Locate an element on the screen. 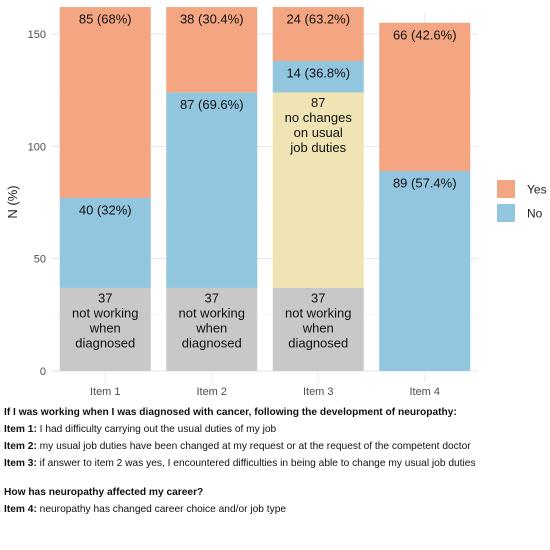  segment-label: 85 (68%) is located at coordinates (105, 19).